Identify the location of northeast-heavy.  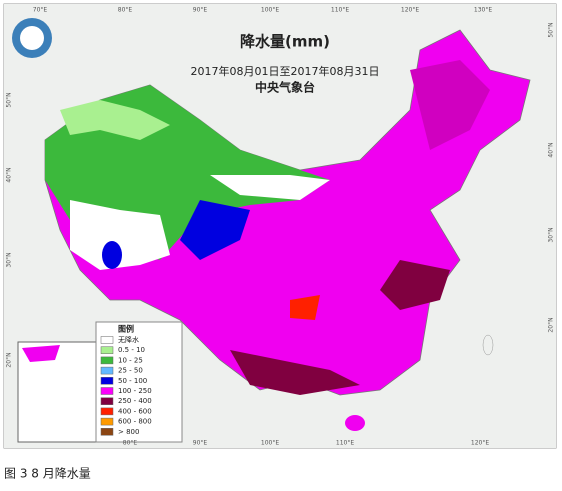
(450, 105).